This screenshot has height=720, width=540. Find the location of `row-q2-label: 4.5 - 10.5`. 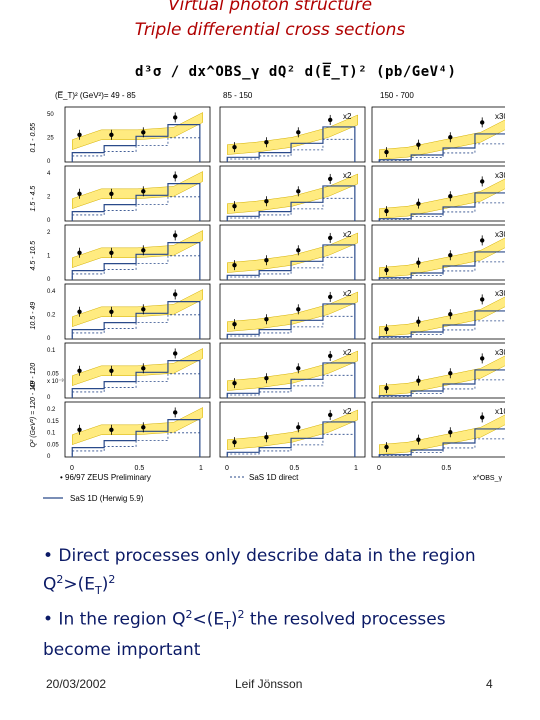

row-q2-label: 4.5 - 10.5 is located at coordinates (33, 256).